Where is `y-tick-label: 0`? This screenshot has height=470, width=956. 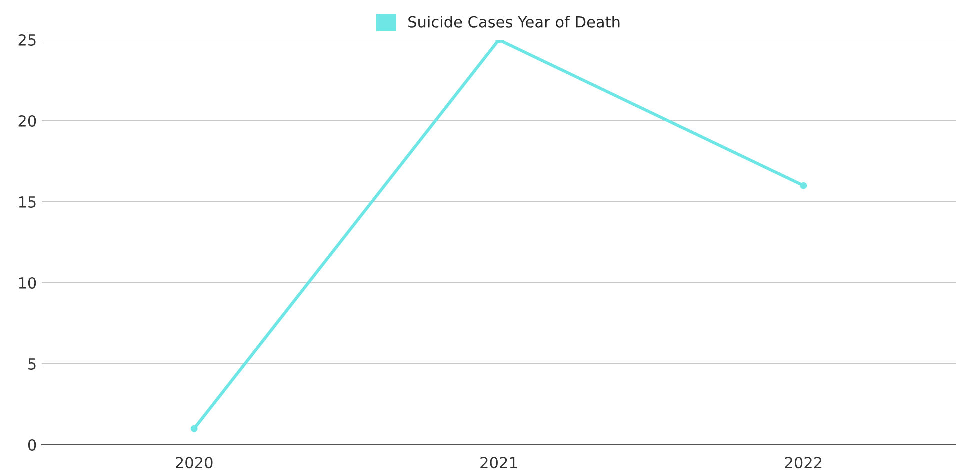
y-tick-label: 0 is located at coordinates (32, 445).